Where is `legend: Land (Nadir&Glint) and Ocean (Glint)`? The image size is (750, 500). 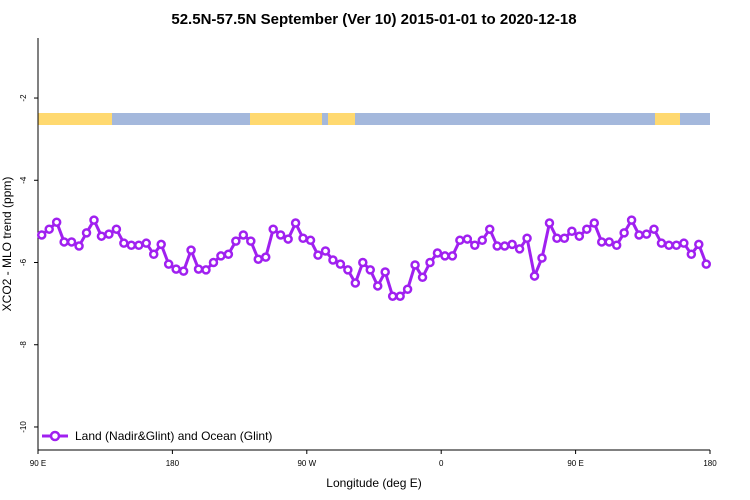 legend: Land (Nadir&Glint) and Ocean (Glint) is located at coordinates (157, 436).